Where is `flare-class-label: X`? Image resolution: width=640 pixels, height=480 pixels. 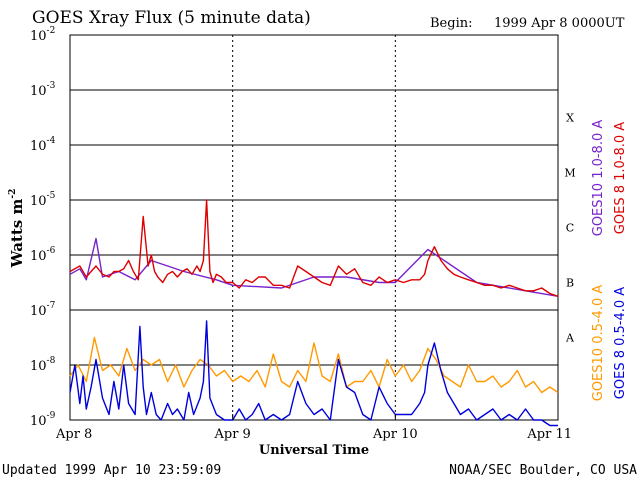
flare-class-label: X is located at coordinates (570, 118).